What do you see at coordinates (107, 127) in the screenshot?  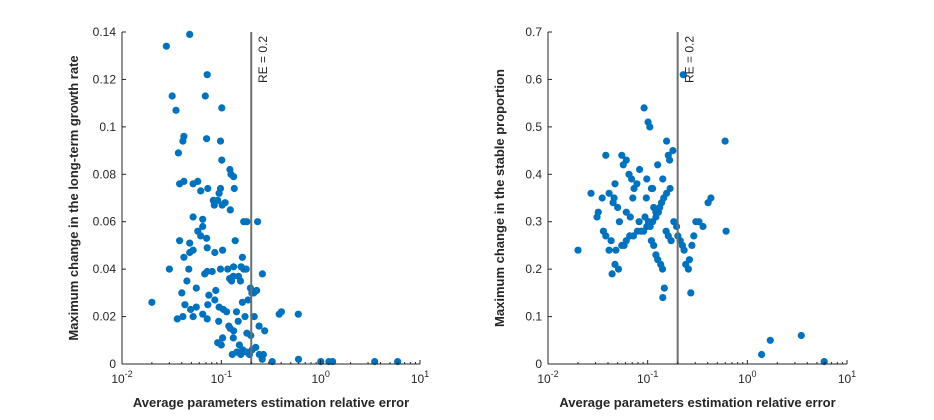 I see `y-tick-label: 0.1` at bounding box center [107, 127].